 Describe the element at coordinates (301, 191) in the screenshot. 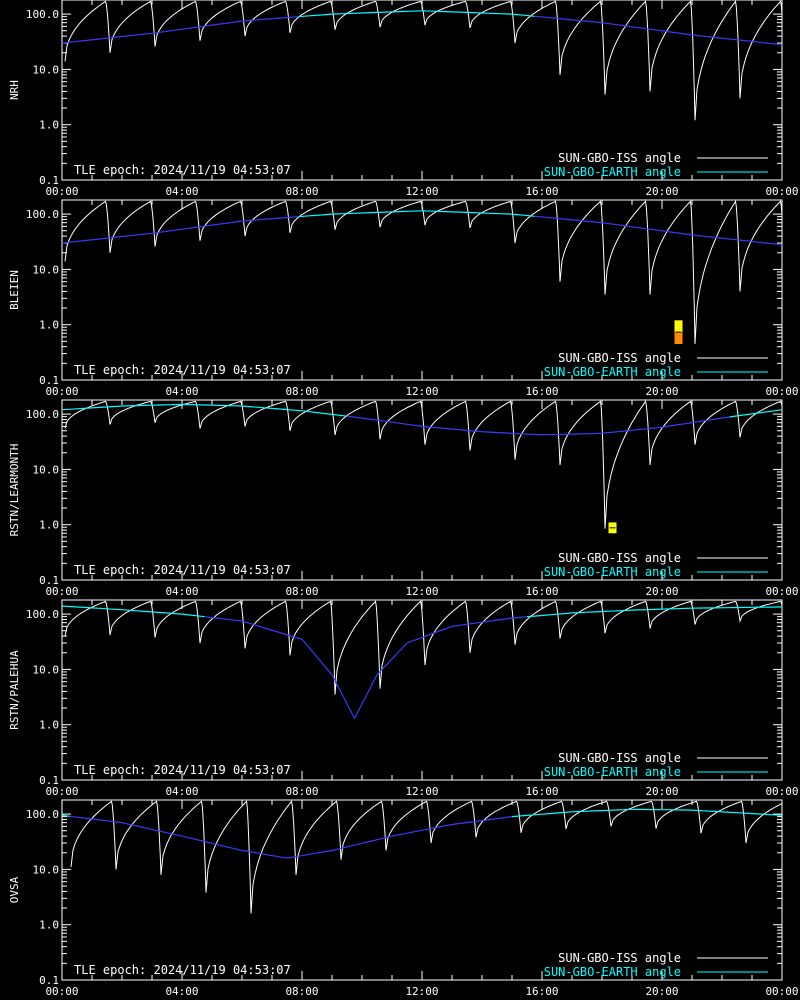

I see `x-tick-label: 08:00` at that location.